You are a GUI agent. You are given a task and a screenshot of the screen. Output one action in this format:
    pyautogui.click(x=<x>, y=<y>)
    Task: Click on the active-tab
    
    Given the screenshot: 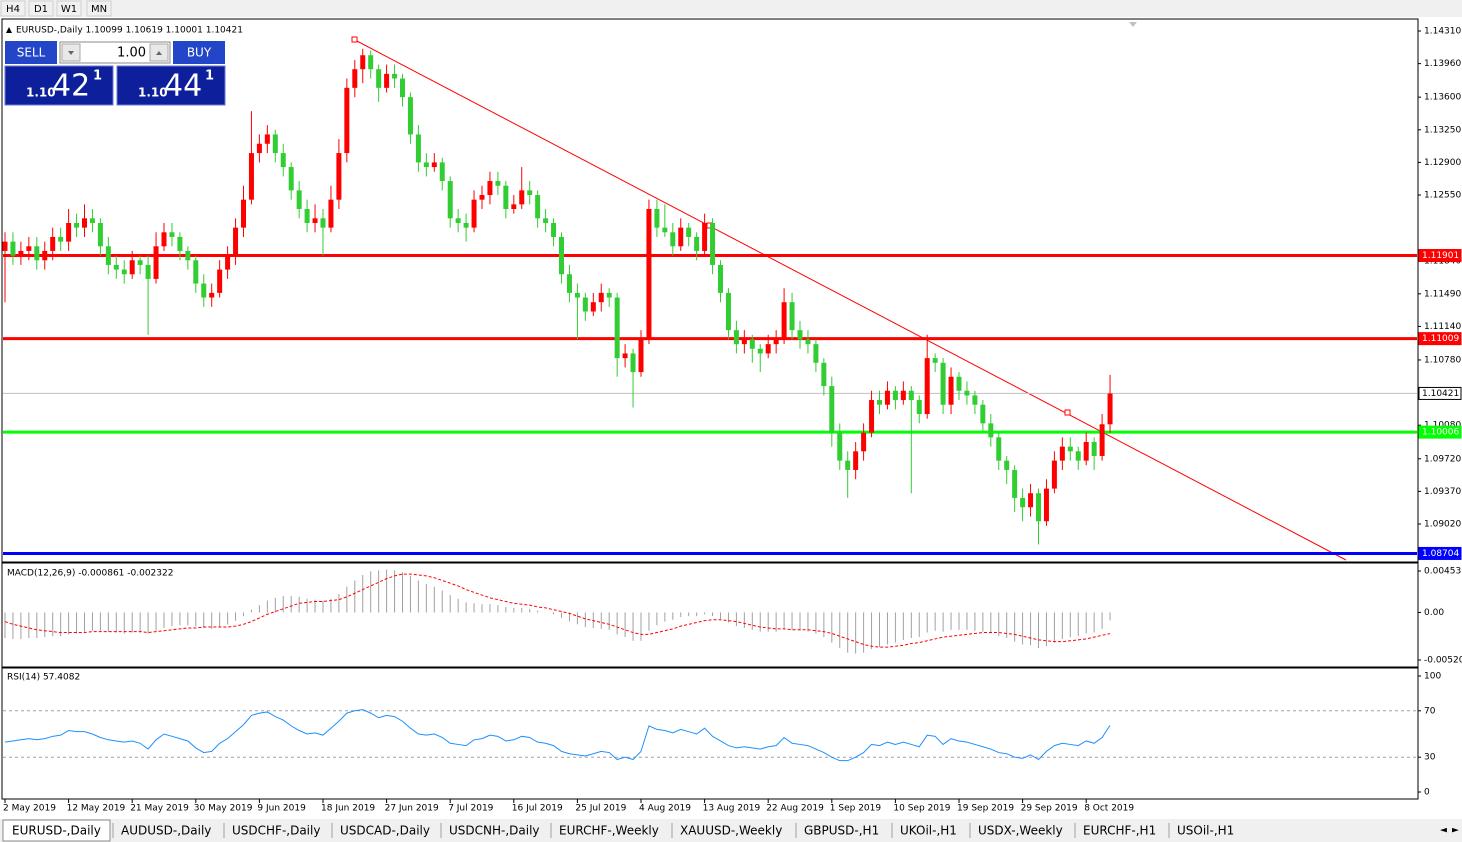 What is the action you would take?
    pyautogui.click(x=56, y=830)
    